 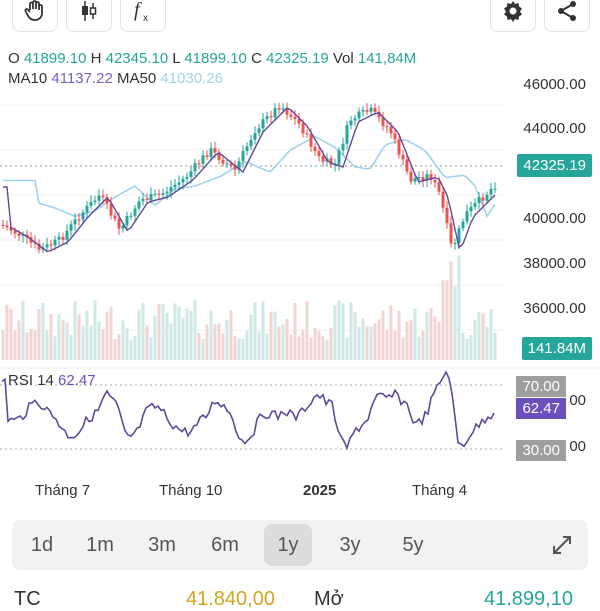 What do you see at coordinates (350, 544) in the screenshot?
I see `range-3y-button: 3y` at bounding box center [350, 544].